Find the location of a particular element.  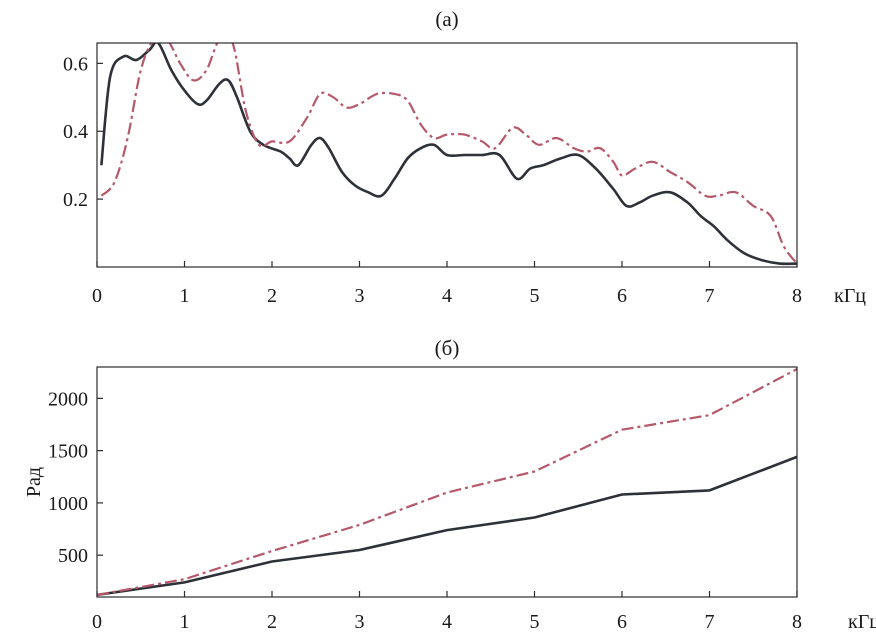

chart-title: (б) is located at coordinates (447, 348).